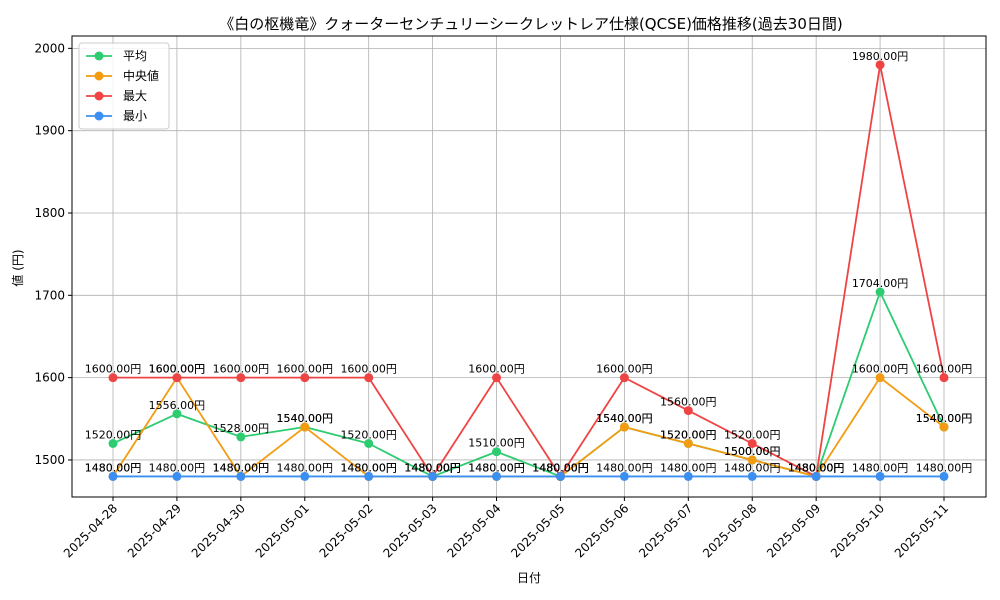 This screenshot has height=600, width=1000. I want to click on x-tick-label: 2025-04-29, so click(154, 530).